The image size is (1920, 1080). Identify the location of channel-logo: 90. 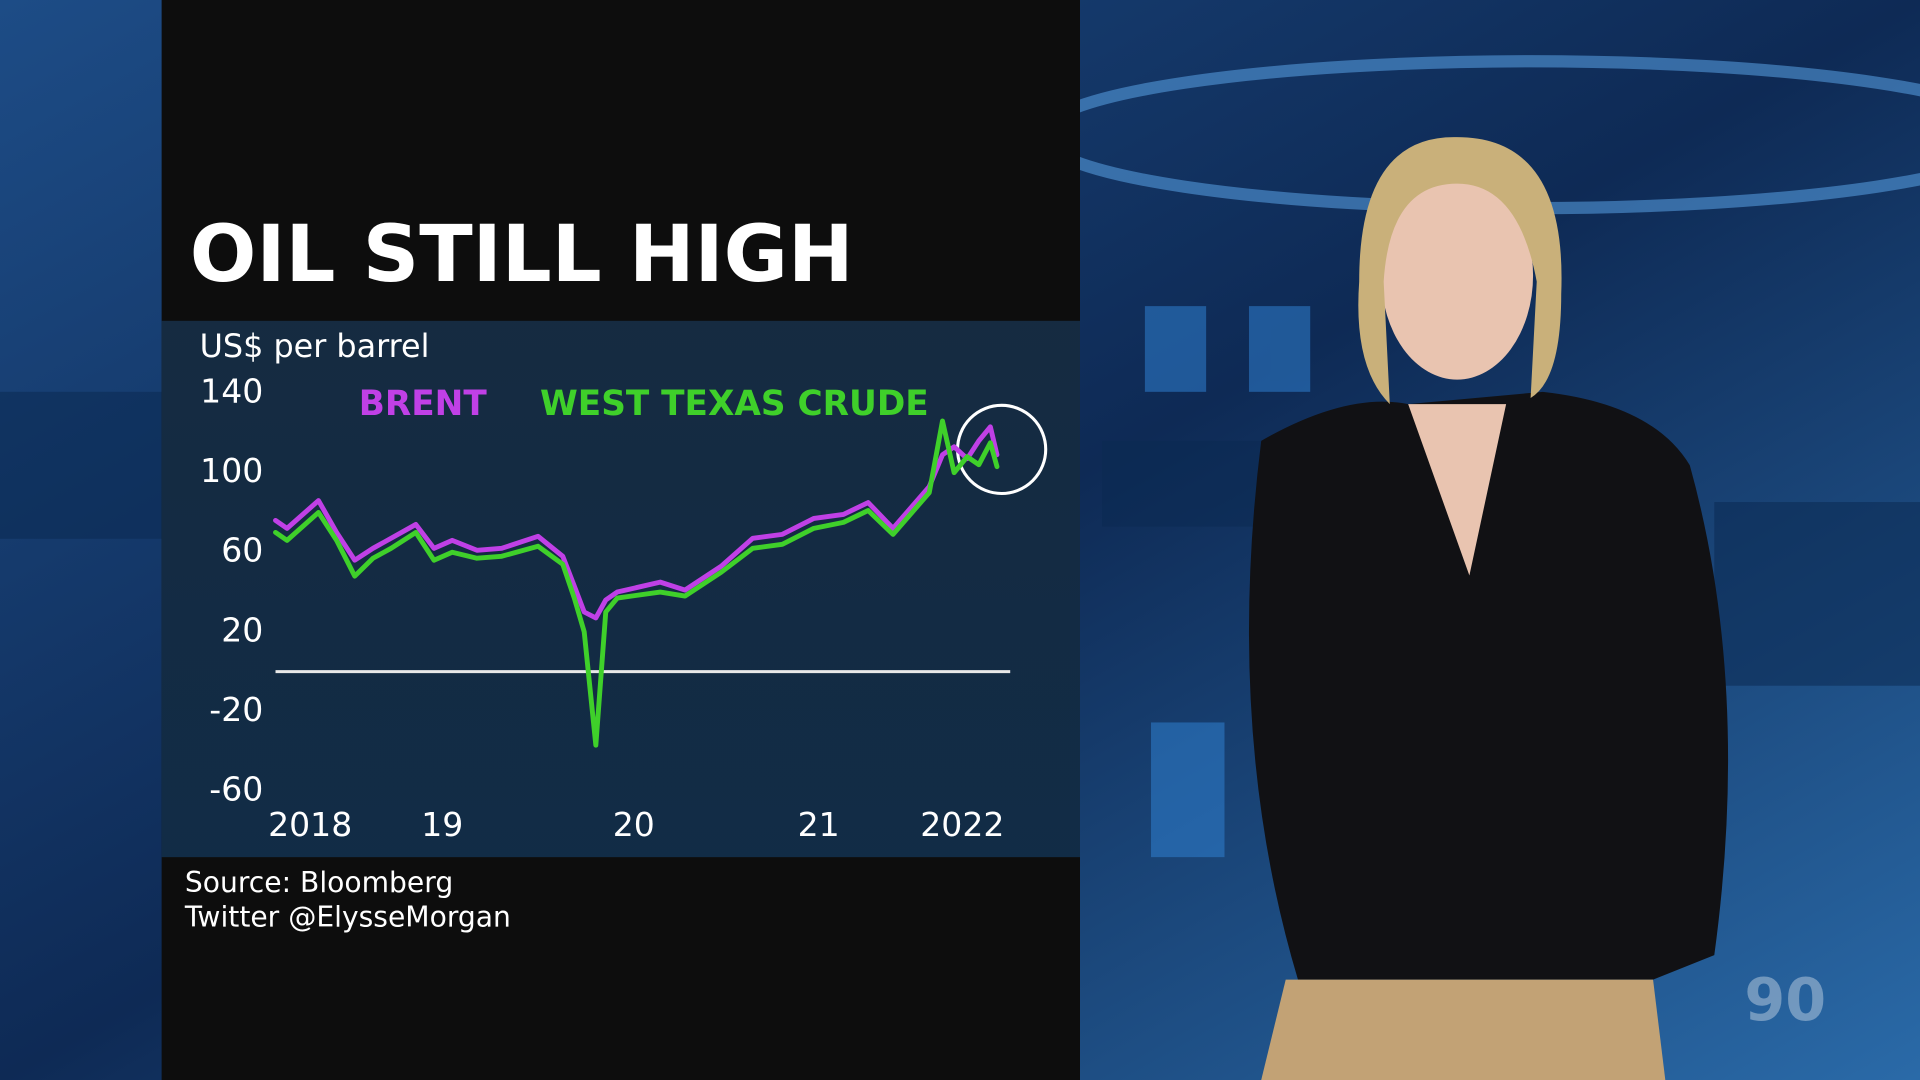
(1785, 999).